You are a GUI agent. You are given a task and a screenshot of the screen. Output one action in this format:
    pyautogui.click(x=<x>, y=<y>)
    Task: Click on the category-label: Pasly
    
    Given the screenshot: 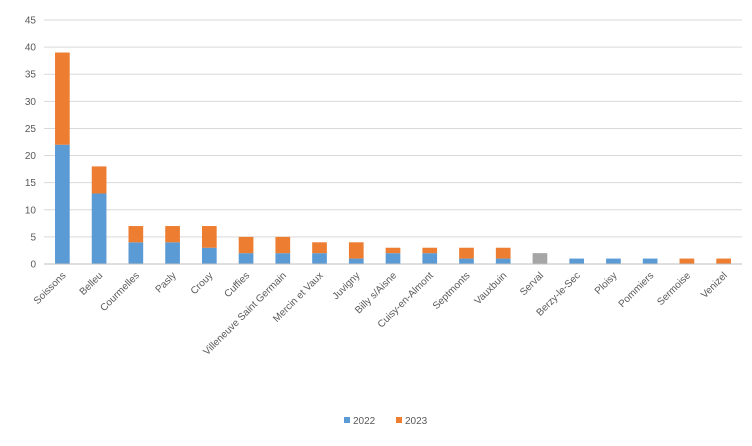 What is the action you would take?
    pyautogui.click(x=166, y=282)
    